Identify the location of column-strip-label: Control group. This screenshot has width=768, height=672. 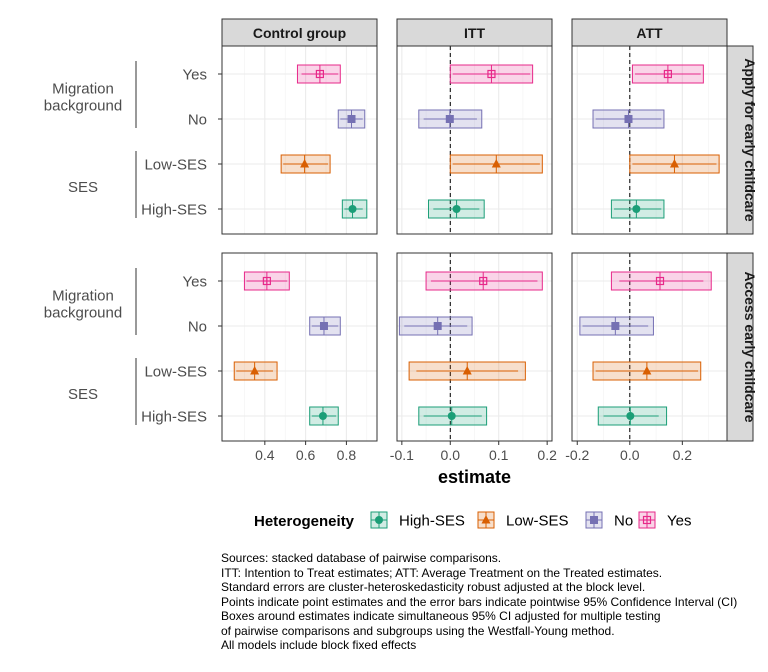
(299, 33).